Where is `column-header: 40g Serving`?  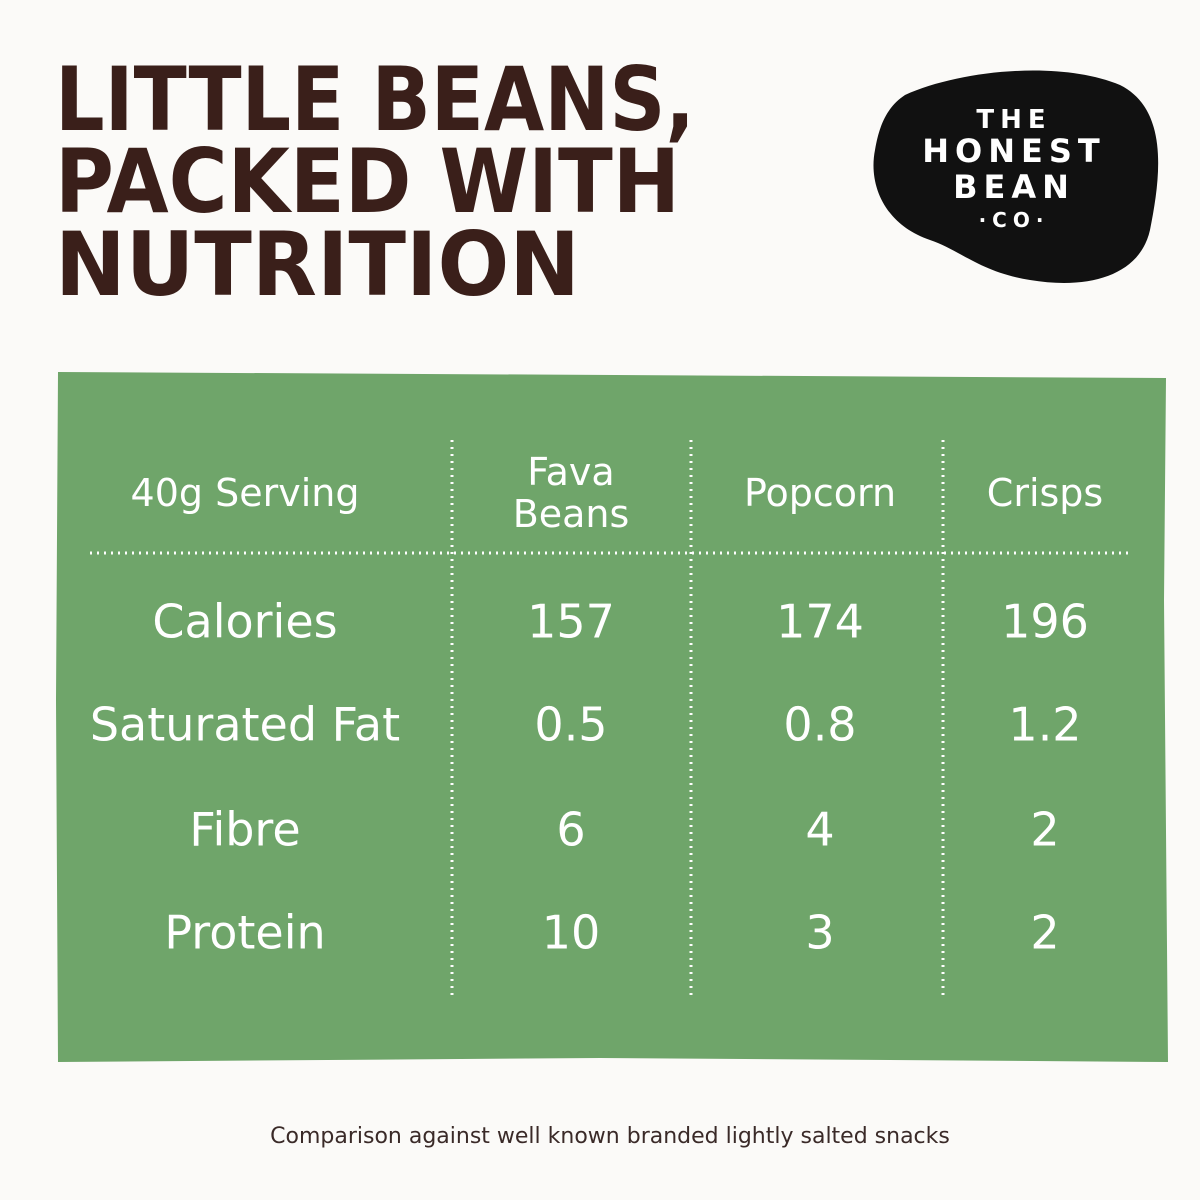
column-header: 40g Serving is located at coordinates (245, 493).